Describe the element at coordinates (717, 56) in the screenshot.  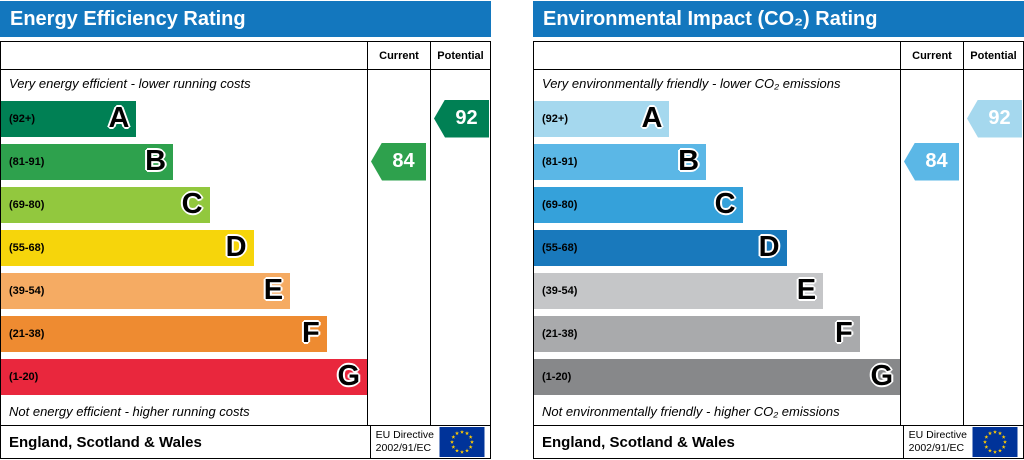
I see `environment-column-header-spacer` at that location.